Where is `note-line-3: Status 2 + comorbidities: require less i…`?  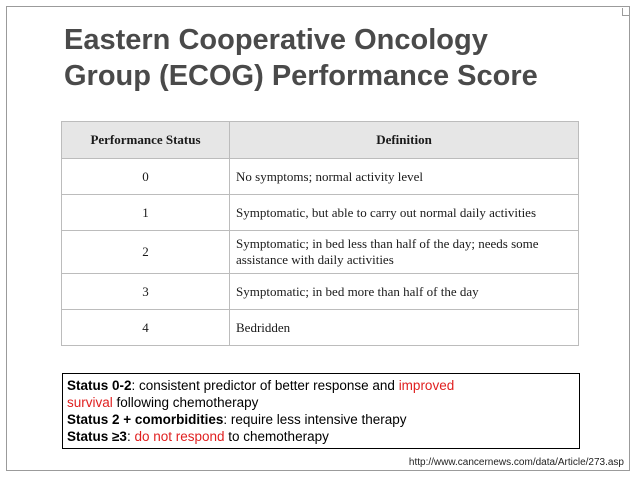 note-line-3: Status 2 + comorbidities: require less i… is located at coordinates (321, 419).